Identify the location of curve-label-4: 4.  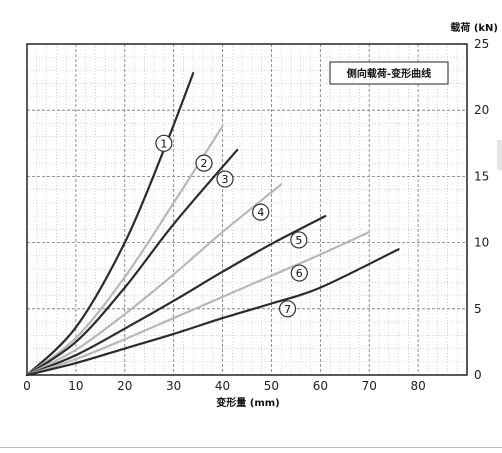
(260, 212).